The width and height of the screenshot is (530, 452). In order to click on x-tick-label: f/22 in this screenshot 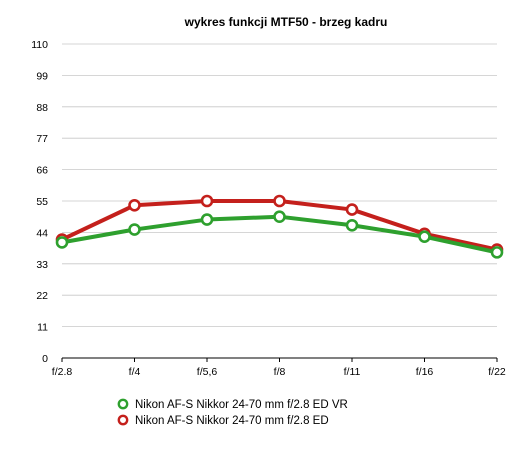, I will do `click(497, 372)`.